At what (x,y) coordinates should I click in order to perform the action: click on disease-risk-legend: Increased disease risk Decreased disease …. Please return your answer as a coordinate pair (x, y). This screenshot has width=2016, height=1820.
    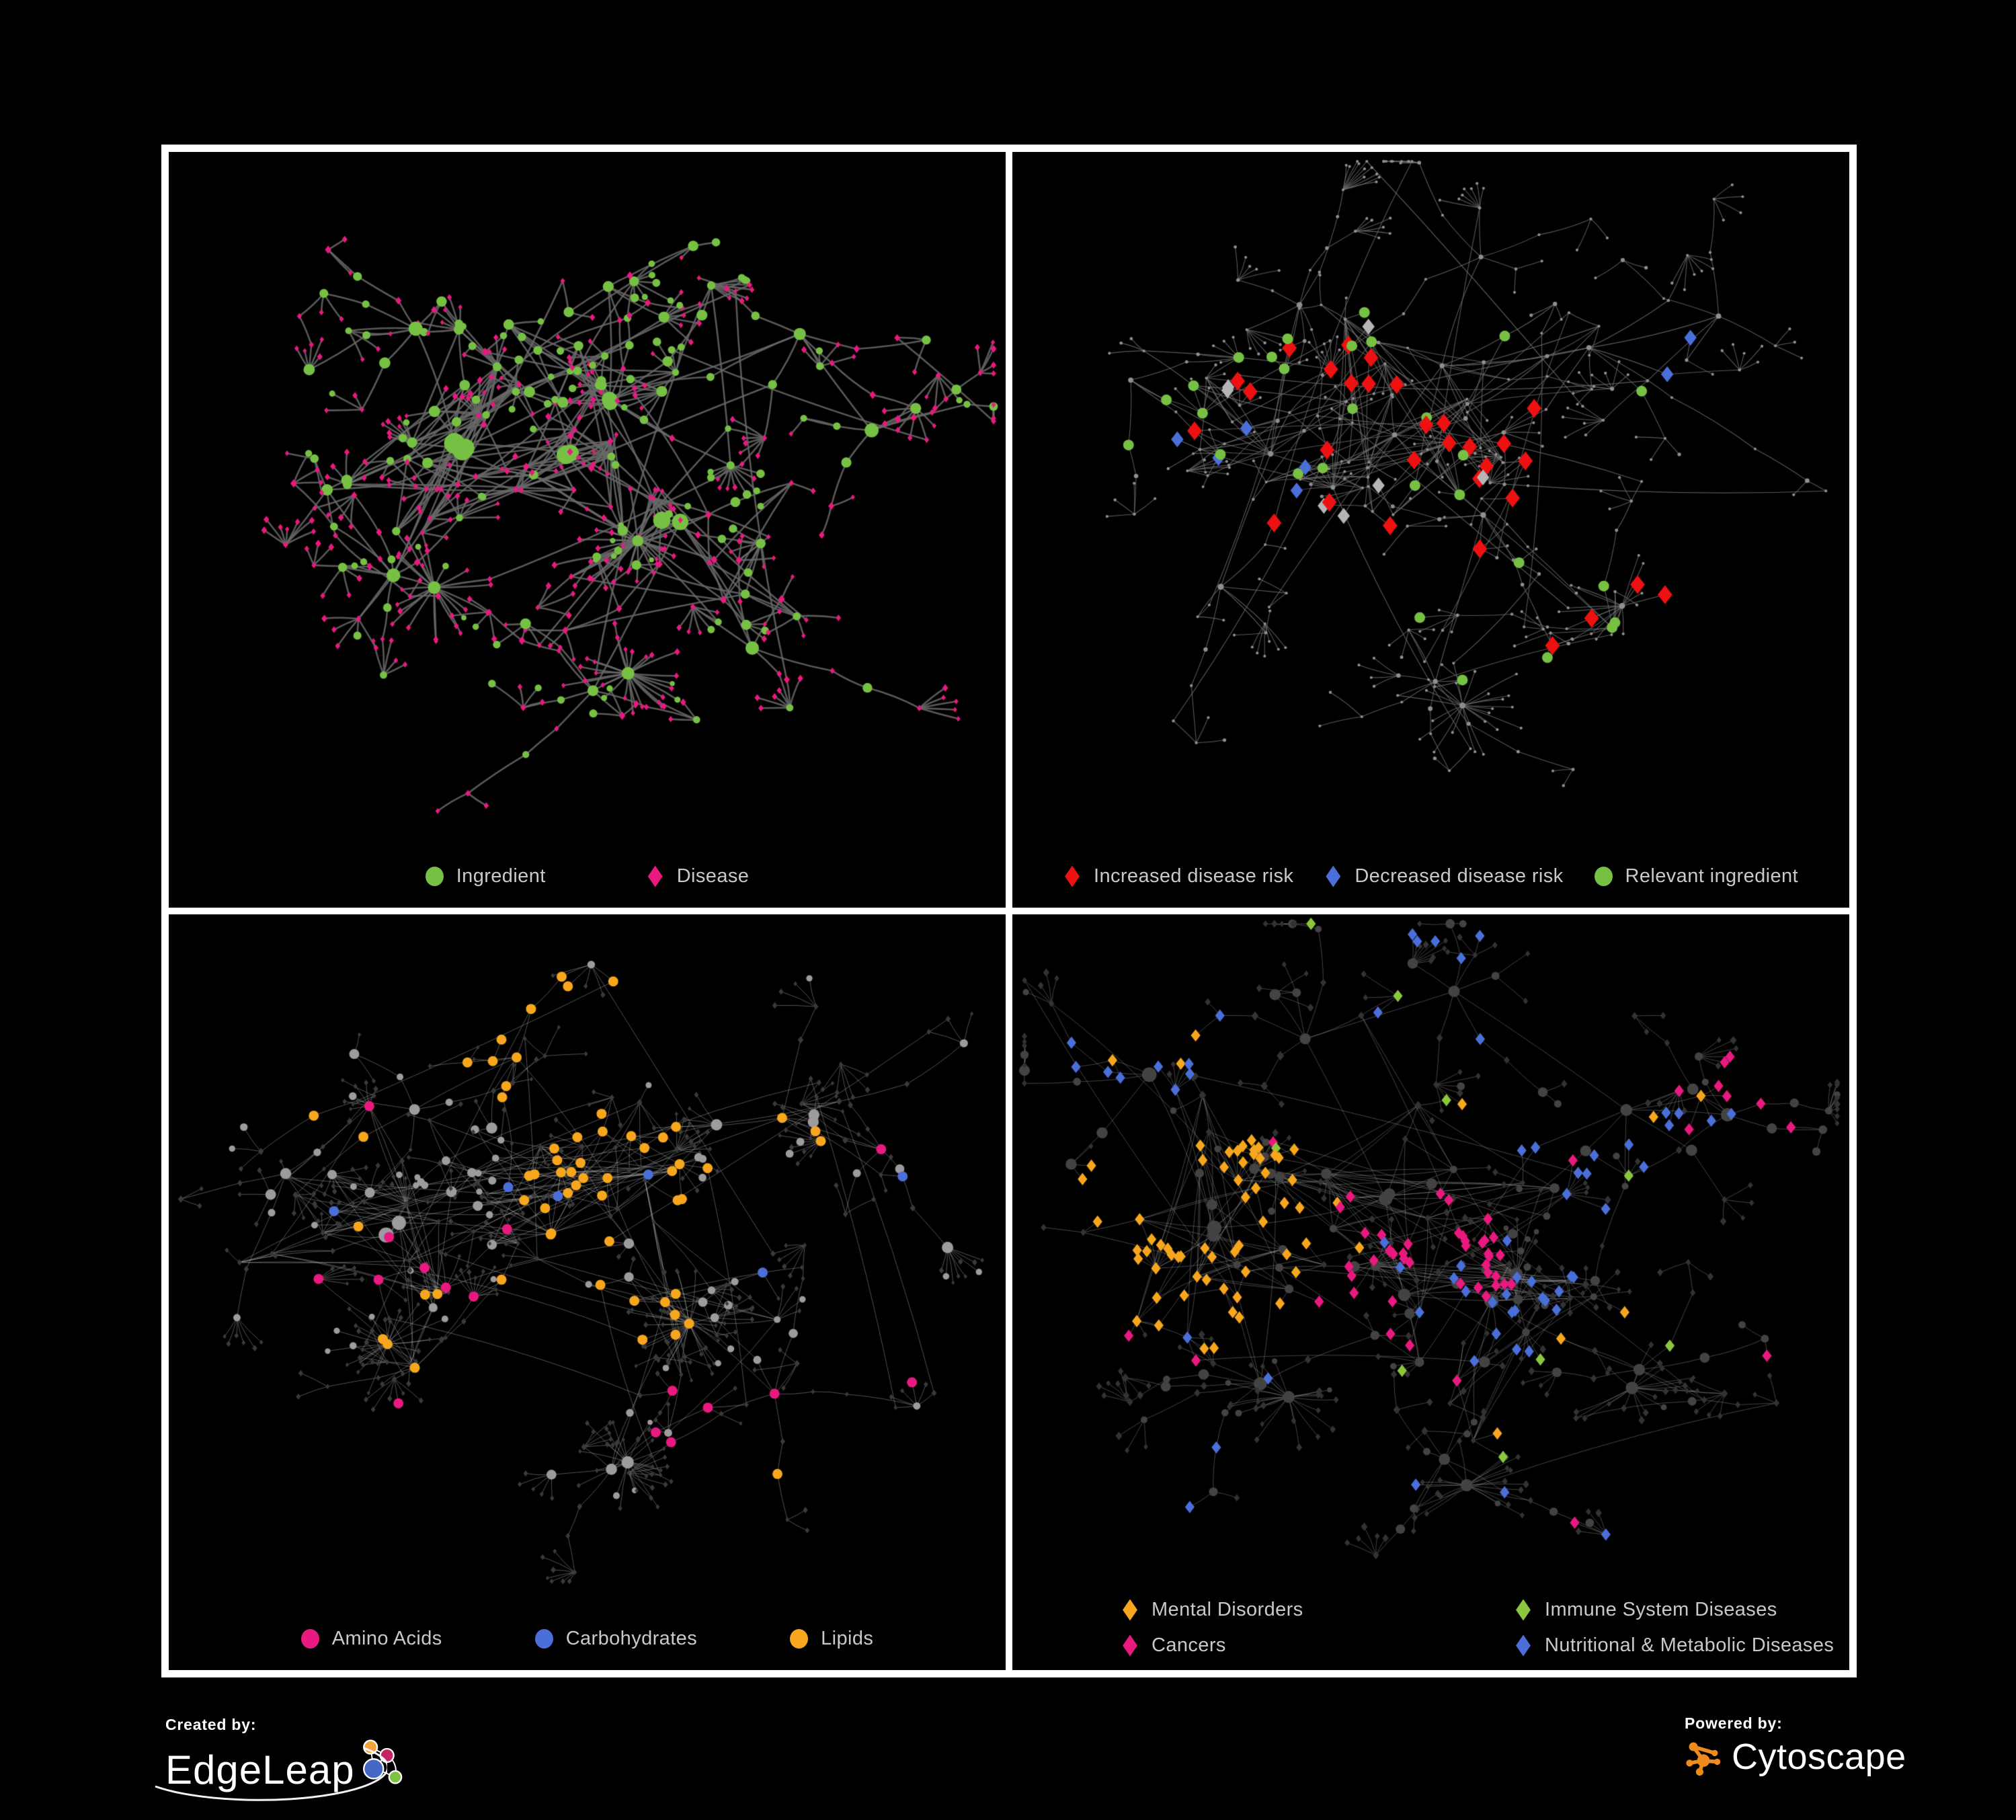
    Looking at the image, I should click on (1430, 876).